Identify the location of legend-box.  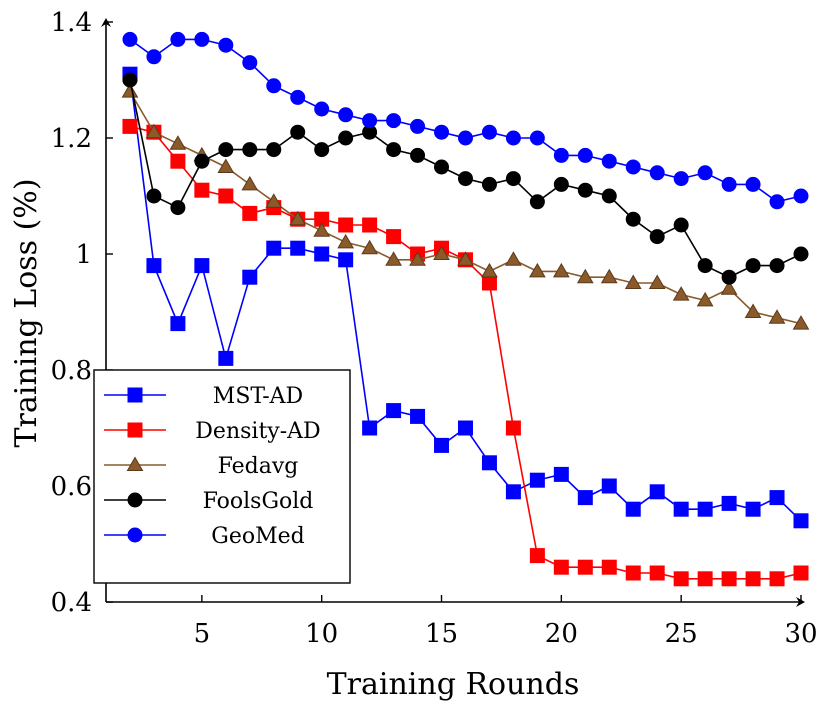
(222, 476).